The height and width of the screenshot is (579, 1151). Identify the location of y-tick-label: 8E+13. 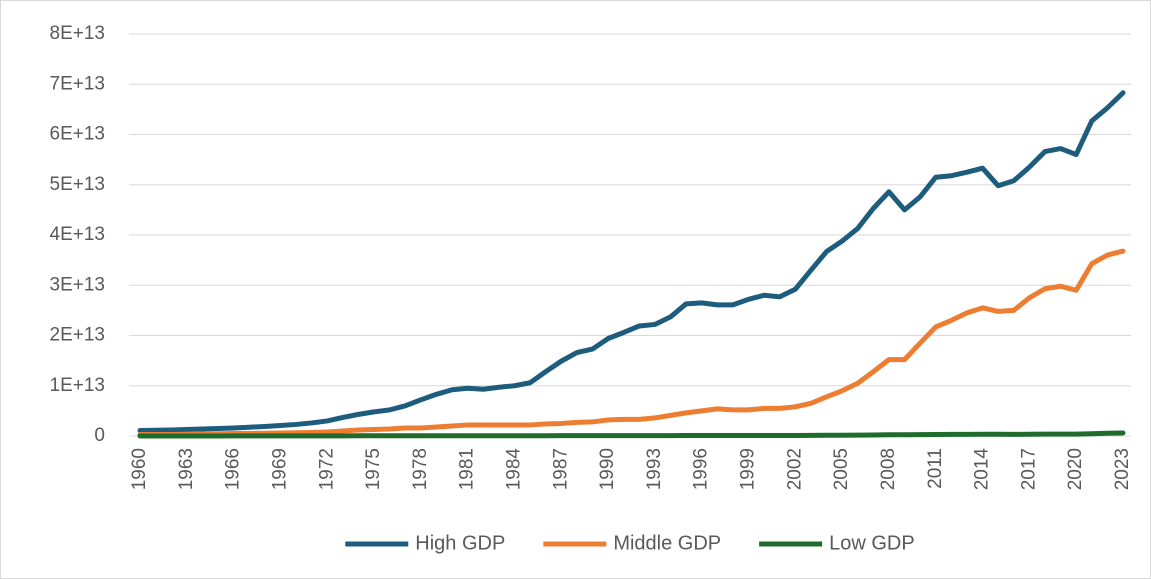
(77, 33).